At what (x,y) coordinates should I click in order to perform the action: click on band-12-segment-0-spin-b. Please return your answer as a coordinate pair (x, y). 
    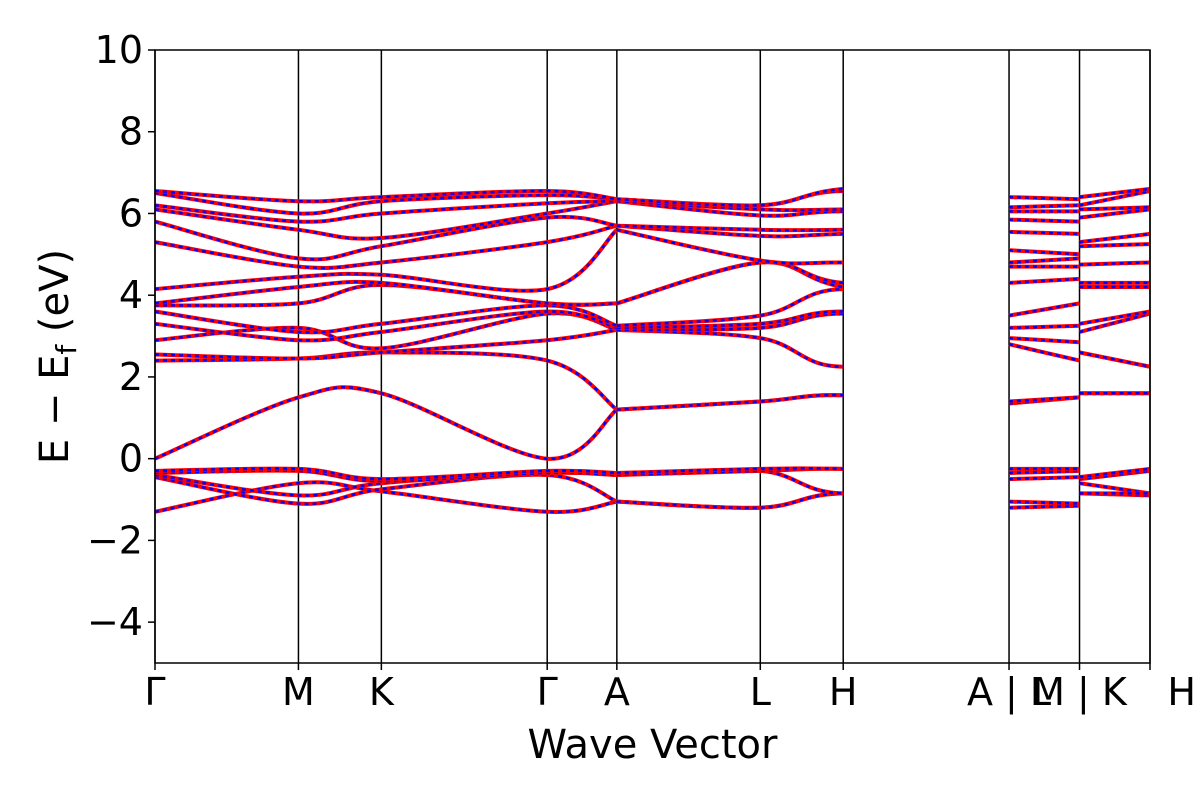
    Looking at the image, I should click on (385, 293).